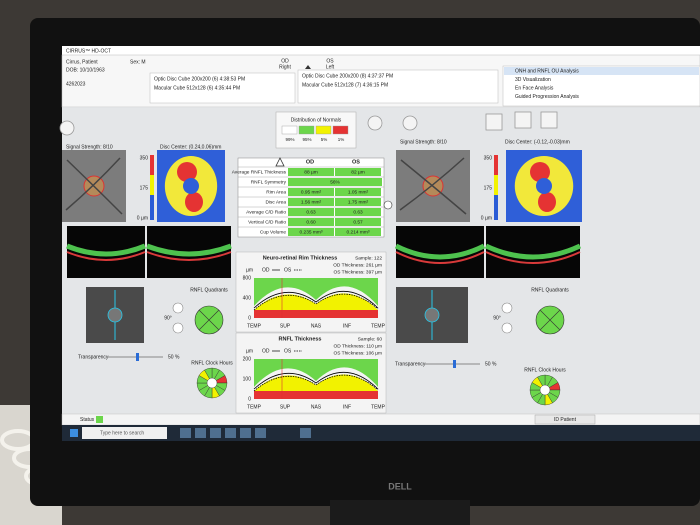 The image size is (700, 525). I want to click on search-placeholder: Type here to search, so click(122, 433).